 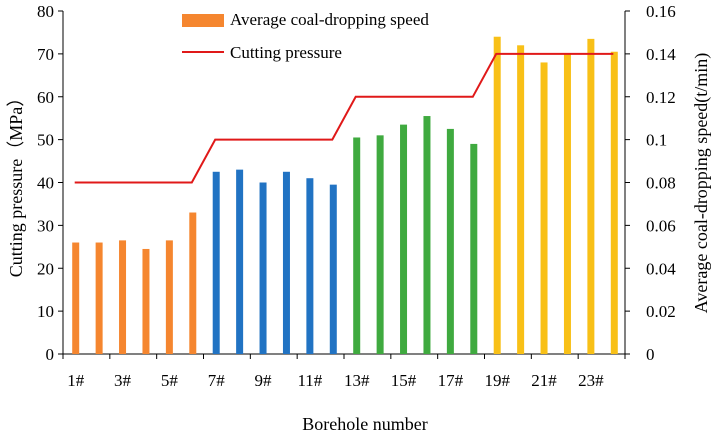 I want to click on legend-bar-swatch, so click(x=203, y=20).